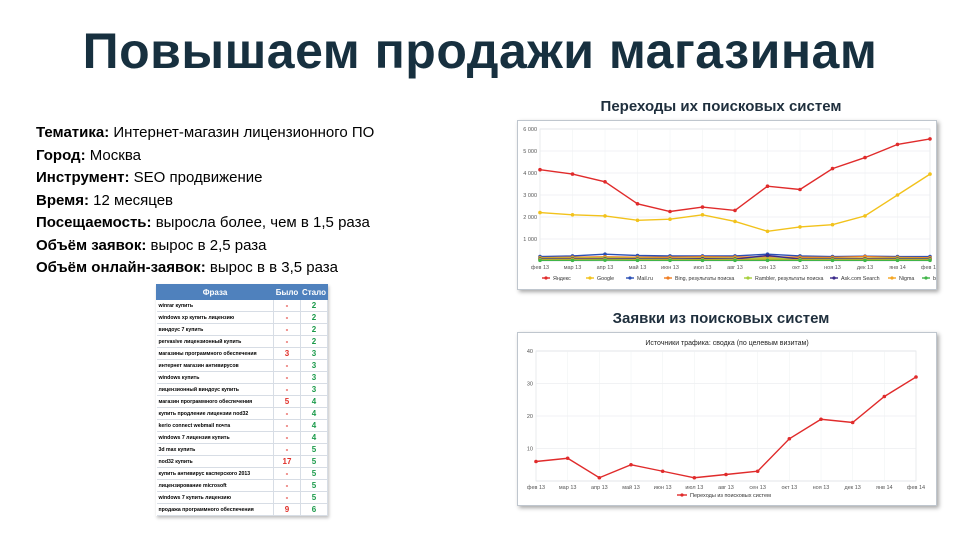 This screenshot has height=540, width=960. What do you see at coordinates (767, 268) in the screenshot?
I see `x-tick-label: сен 13` at bounding box center [767, 268].